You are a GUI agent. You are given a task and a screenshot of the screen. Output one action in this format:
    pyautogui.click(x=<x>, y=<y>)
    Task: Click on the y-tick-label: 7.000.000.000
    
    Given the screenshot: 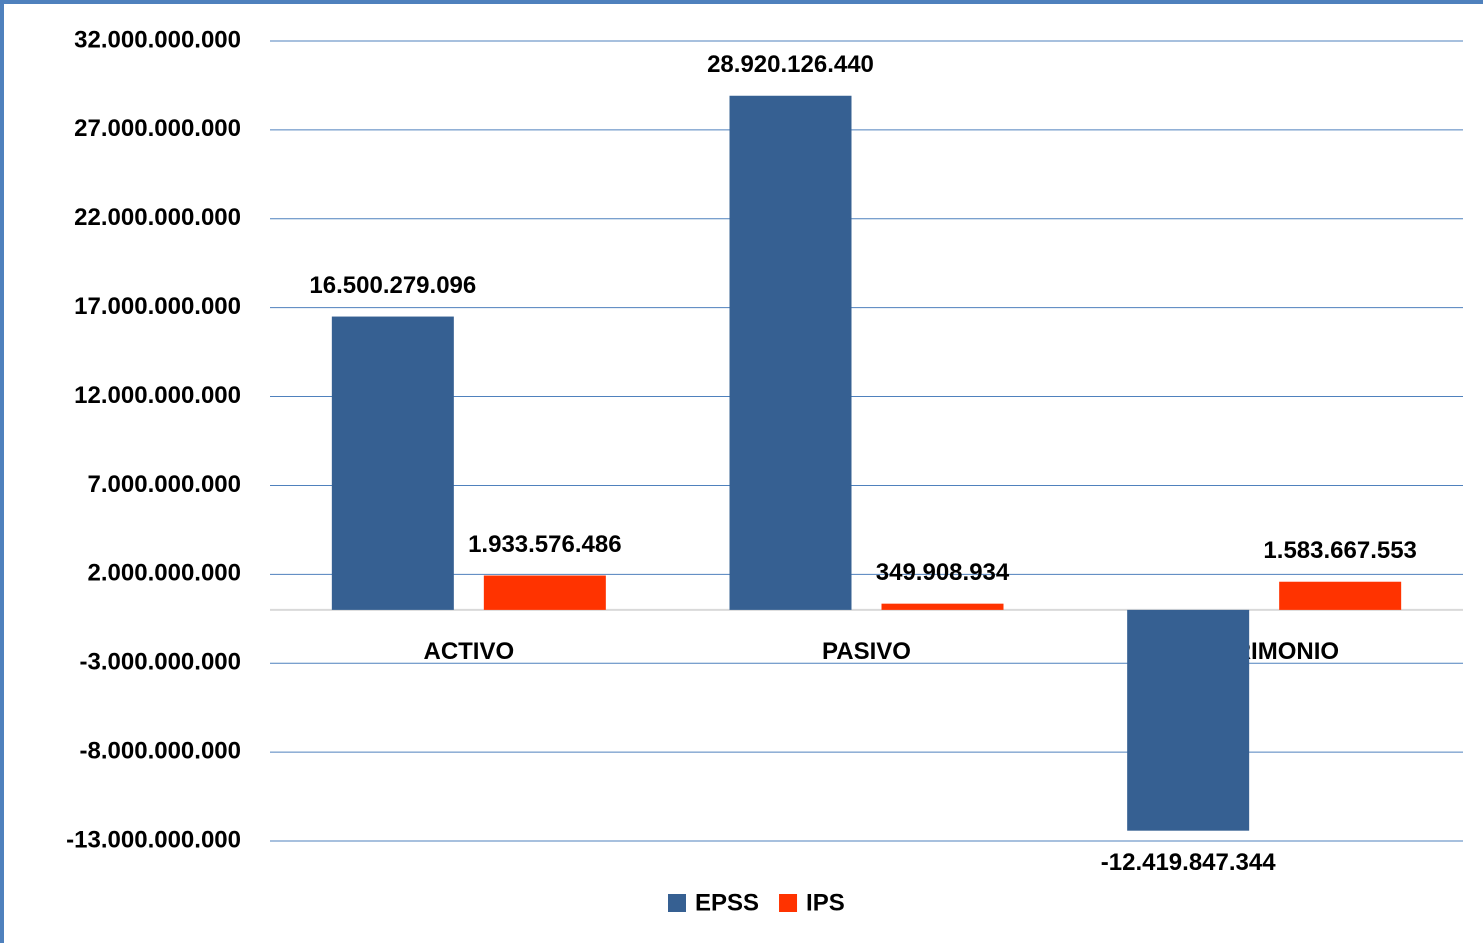 What is the action you would take?
    pyautogui.click(x=164, y=484)
    